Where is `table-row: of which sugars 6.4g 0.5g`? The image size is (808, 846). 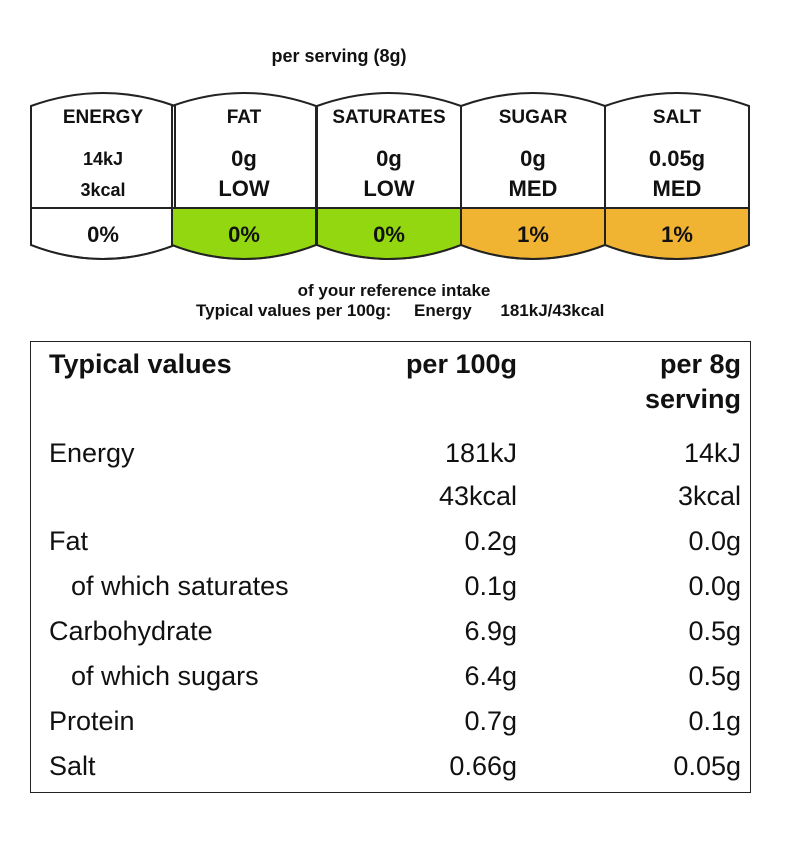
table-row: of which sugars 6.4g 0.5g is located at coordinates (390, 681).